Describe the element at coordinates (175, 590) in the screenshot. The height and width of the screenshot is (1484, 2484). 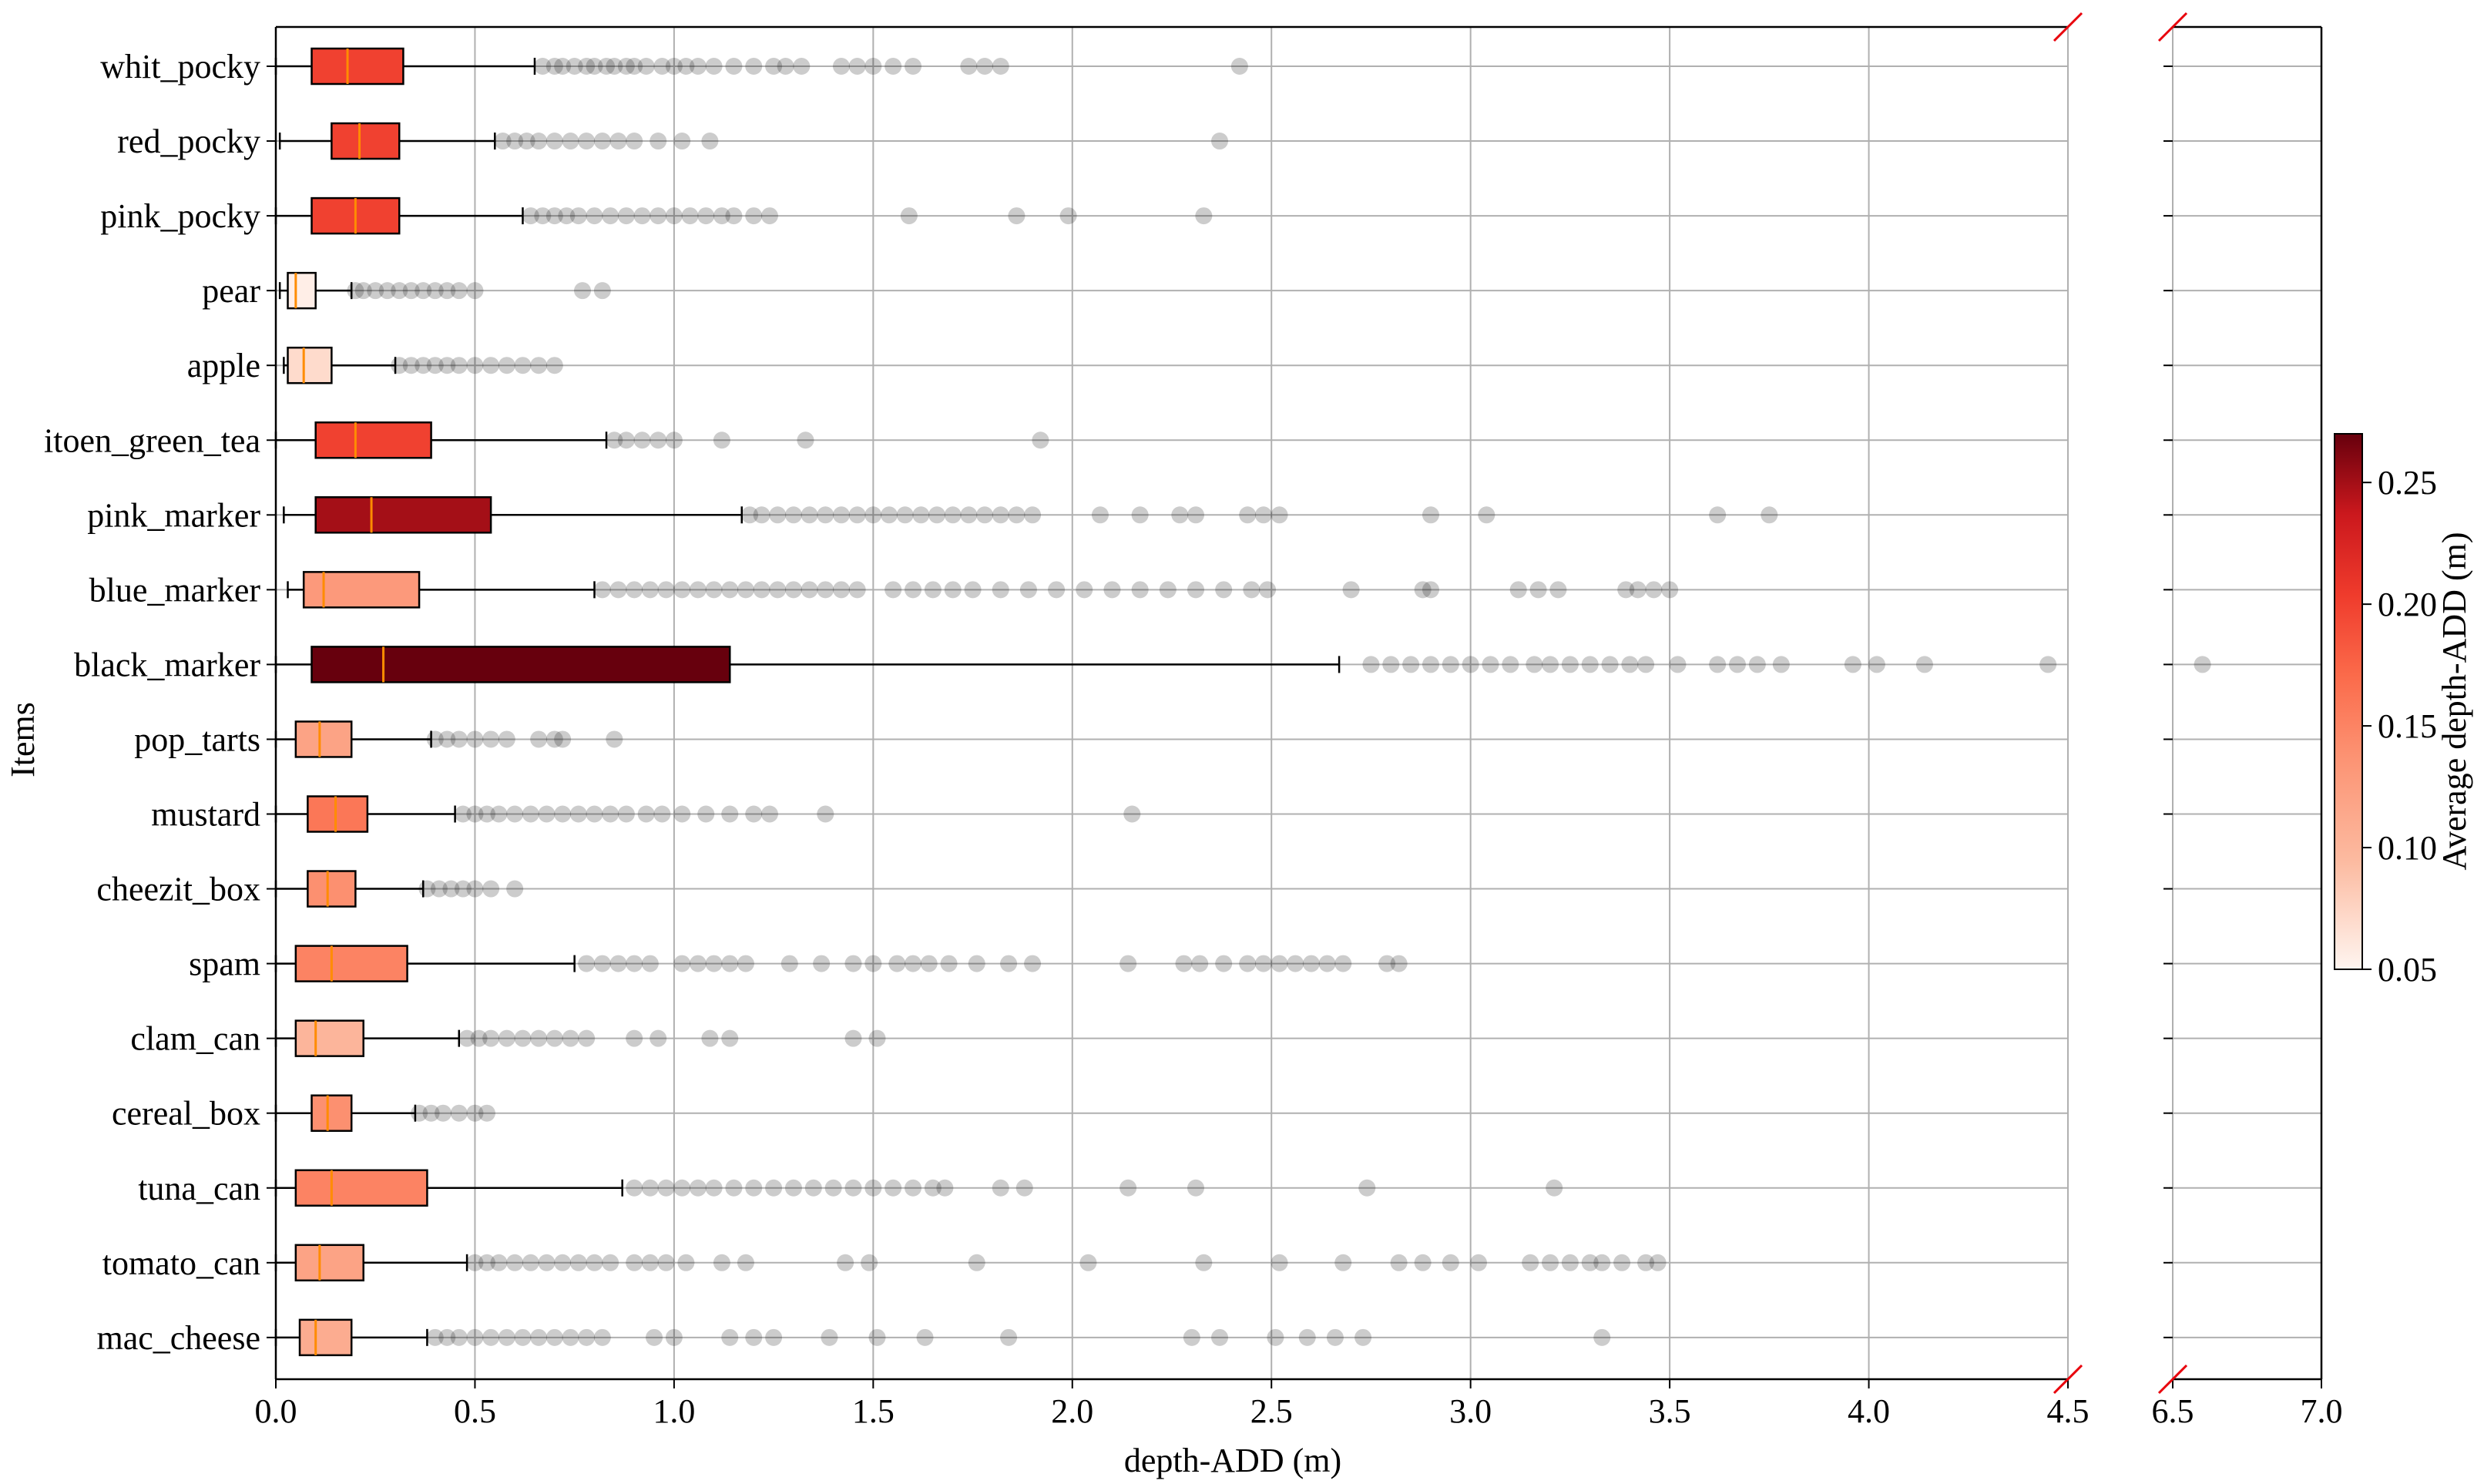
I see `item-label: blue_marker` at that location.